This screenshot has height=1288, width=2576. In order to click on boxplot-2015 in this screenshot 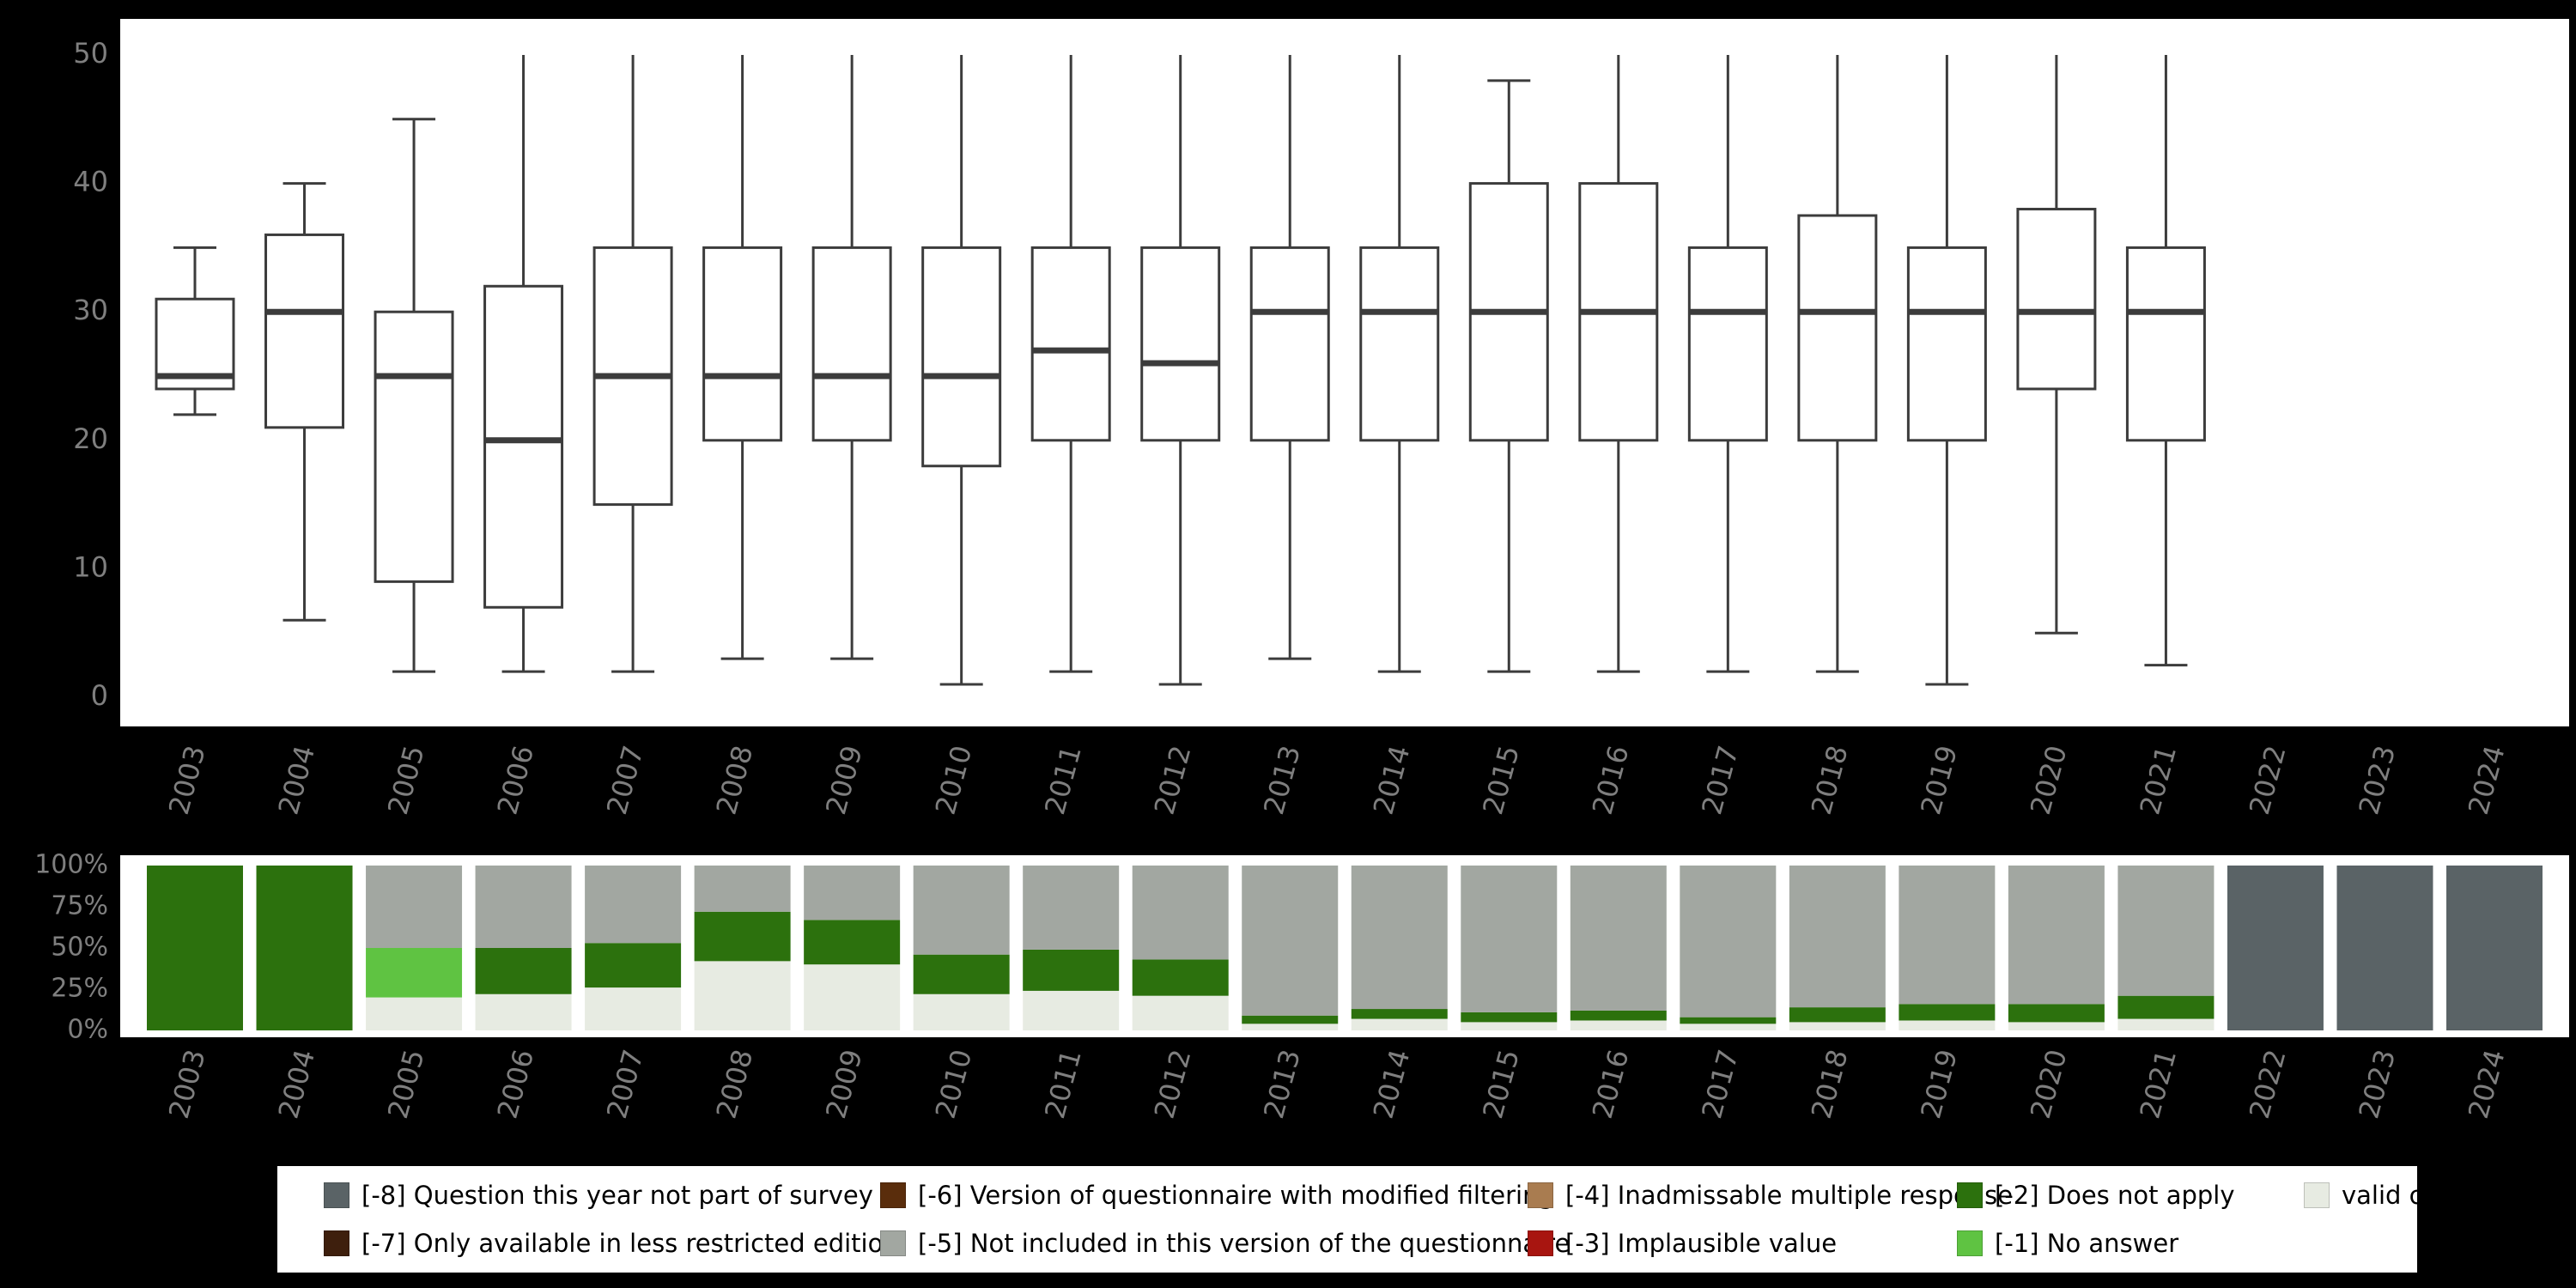, I will do `click(1508, 376)`.